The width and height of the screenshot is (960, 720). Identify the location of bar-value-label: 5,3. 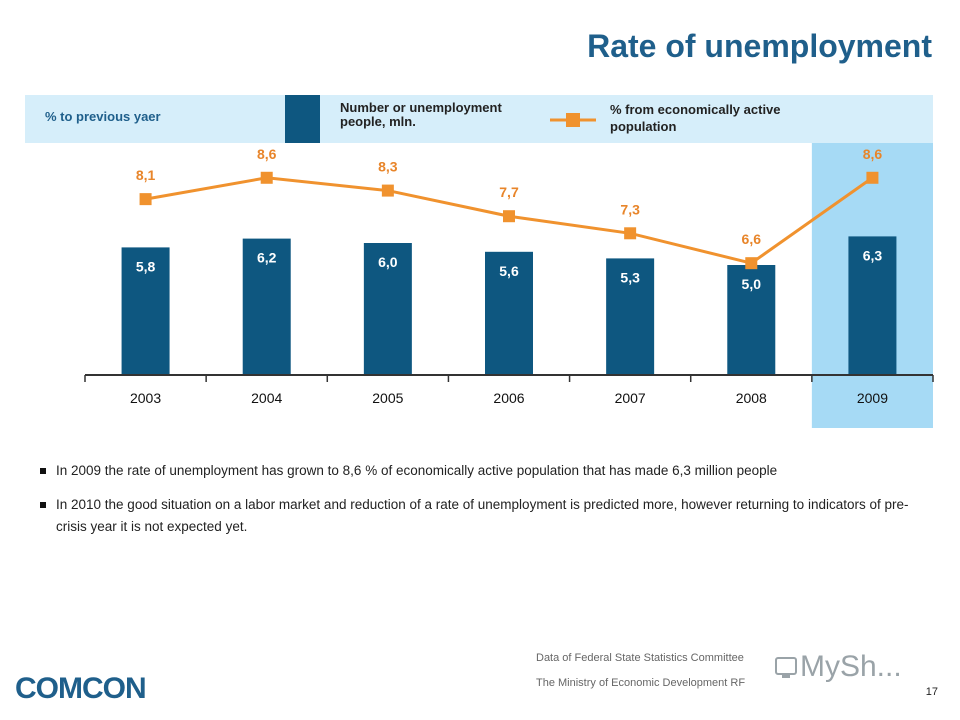
(630, 277).